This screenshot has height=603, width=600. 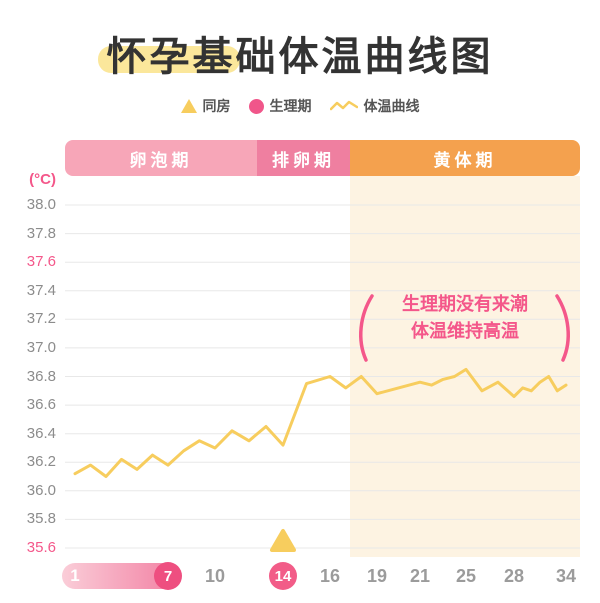 I want to click on y-axis-unit-label: (°C), so click(x=42, y=179).